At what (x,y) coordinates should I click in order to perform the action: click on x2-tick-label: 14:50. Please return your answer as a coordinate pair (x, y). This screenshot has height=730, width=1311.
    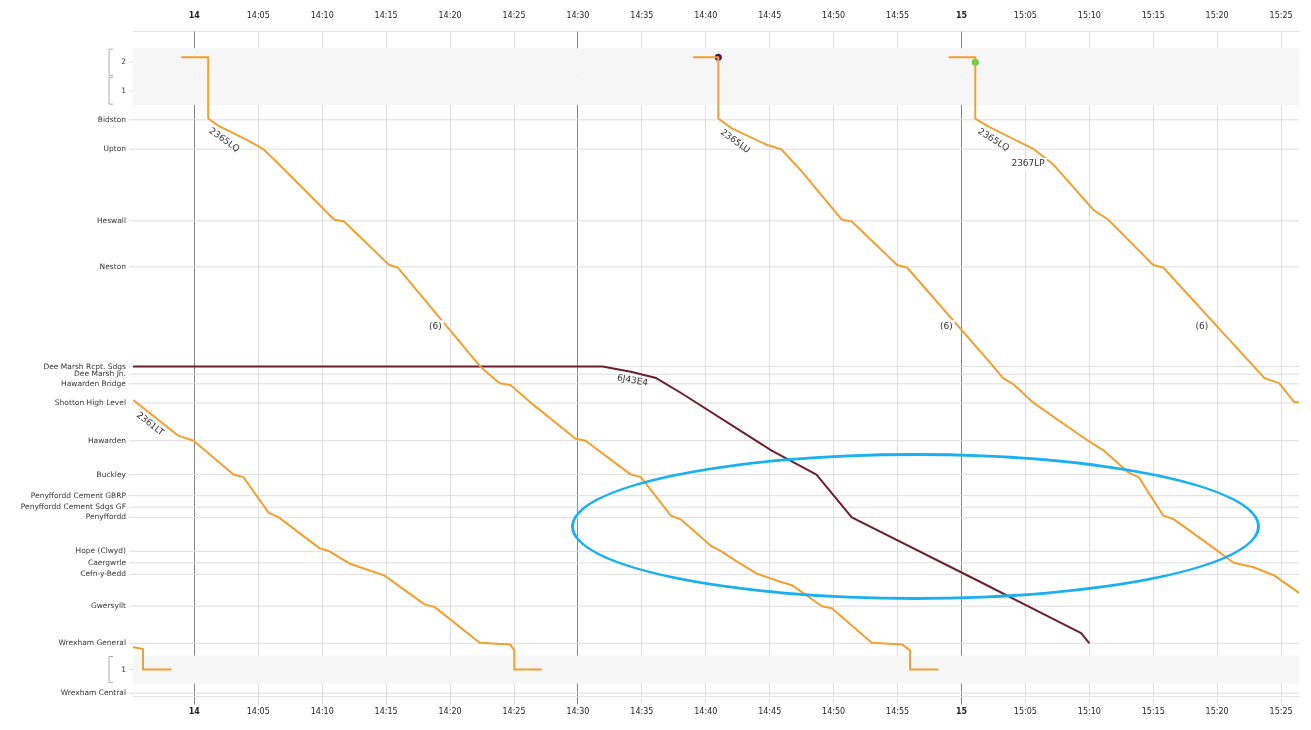
    Looking at the image, I should click on (834, 15).